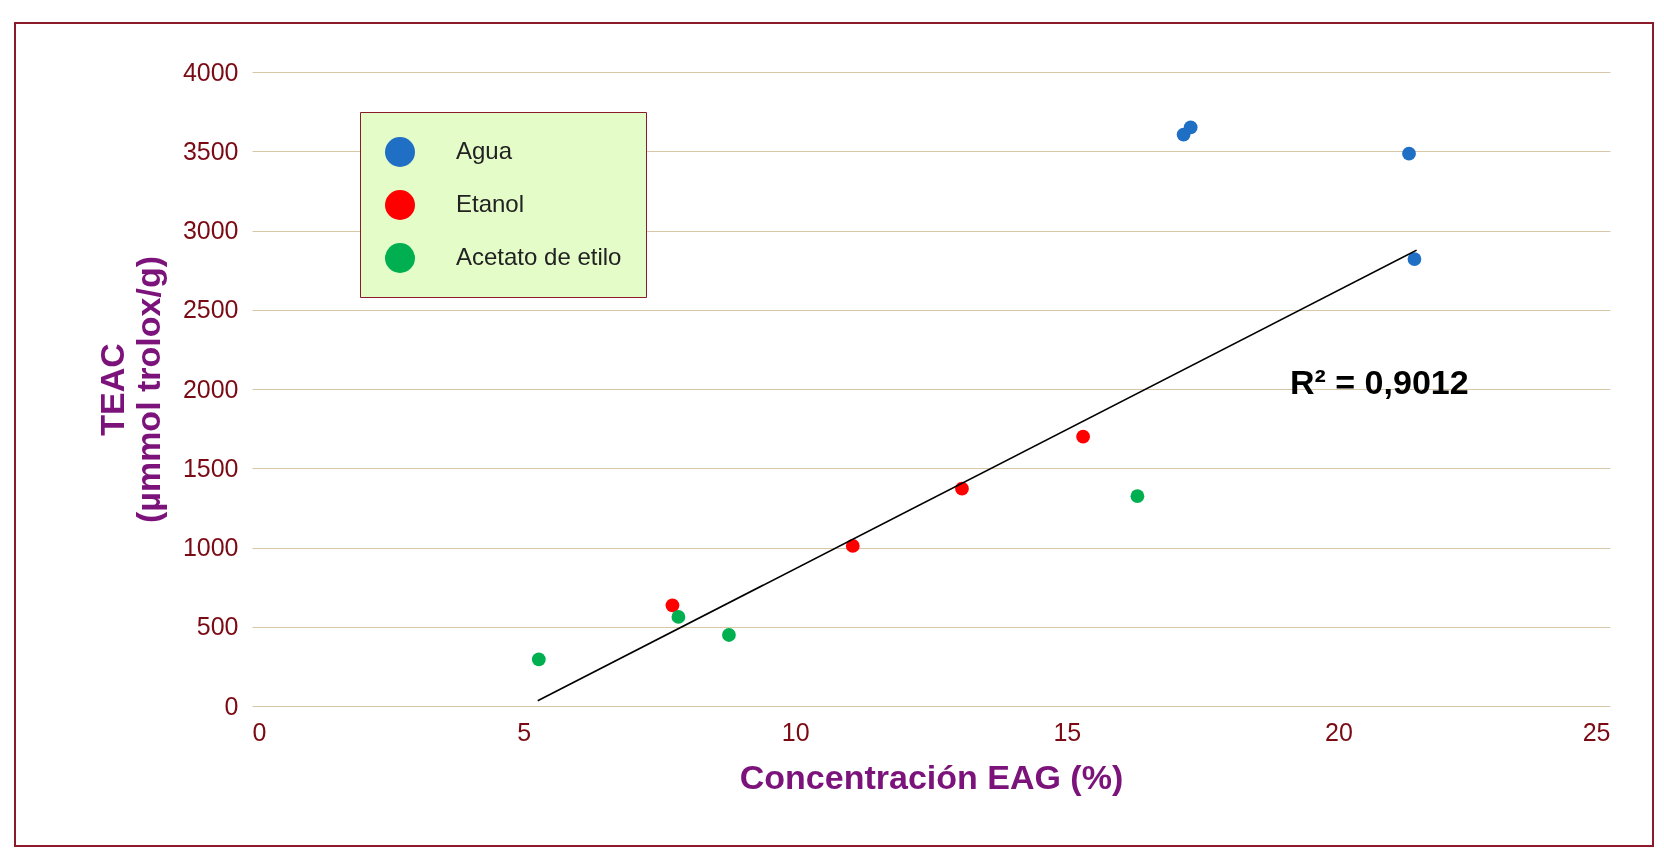 This screenshot has height=853, width=1664. I want to click on y-tick-label: 2500, so click(210, 309).